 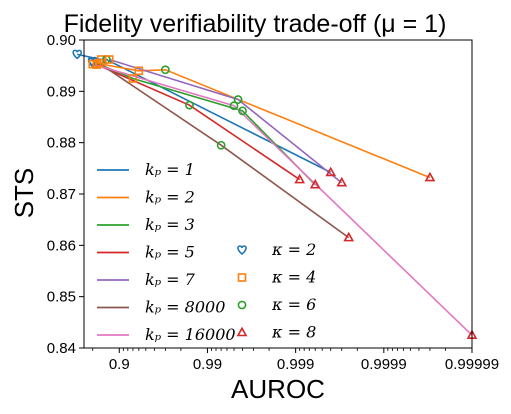 I want to click on y-tick-label: 0.86, so click(x=61, y=245).